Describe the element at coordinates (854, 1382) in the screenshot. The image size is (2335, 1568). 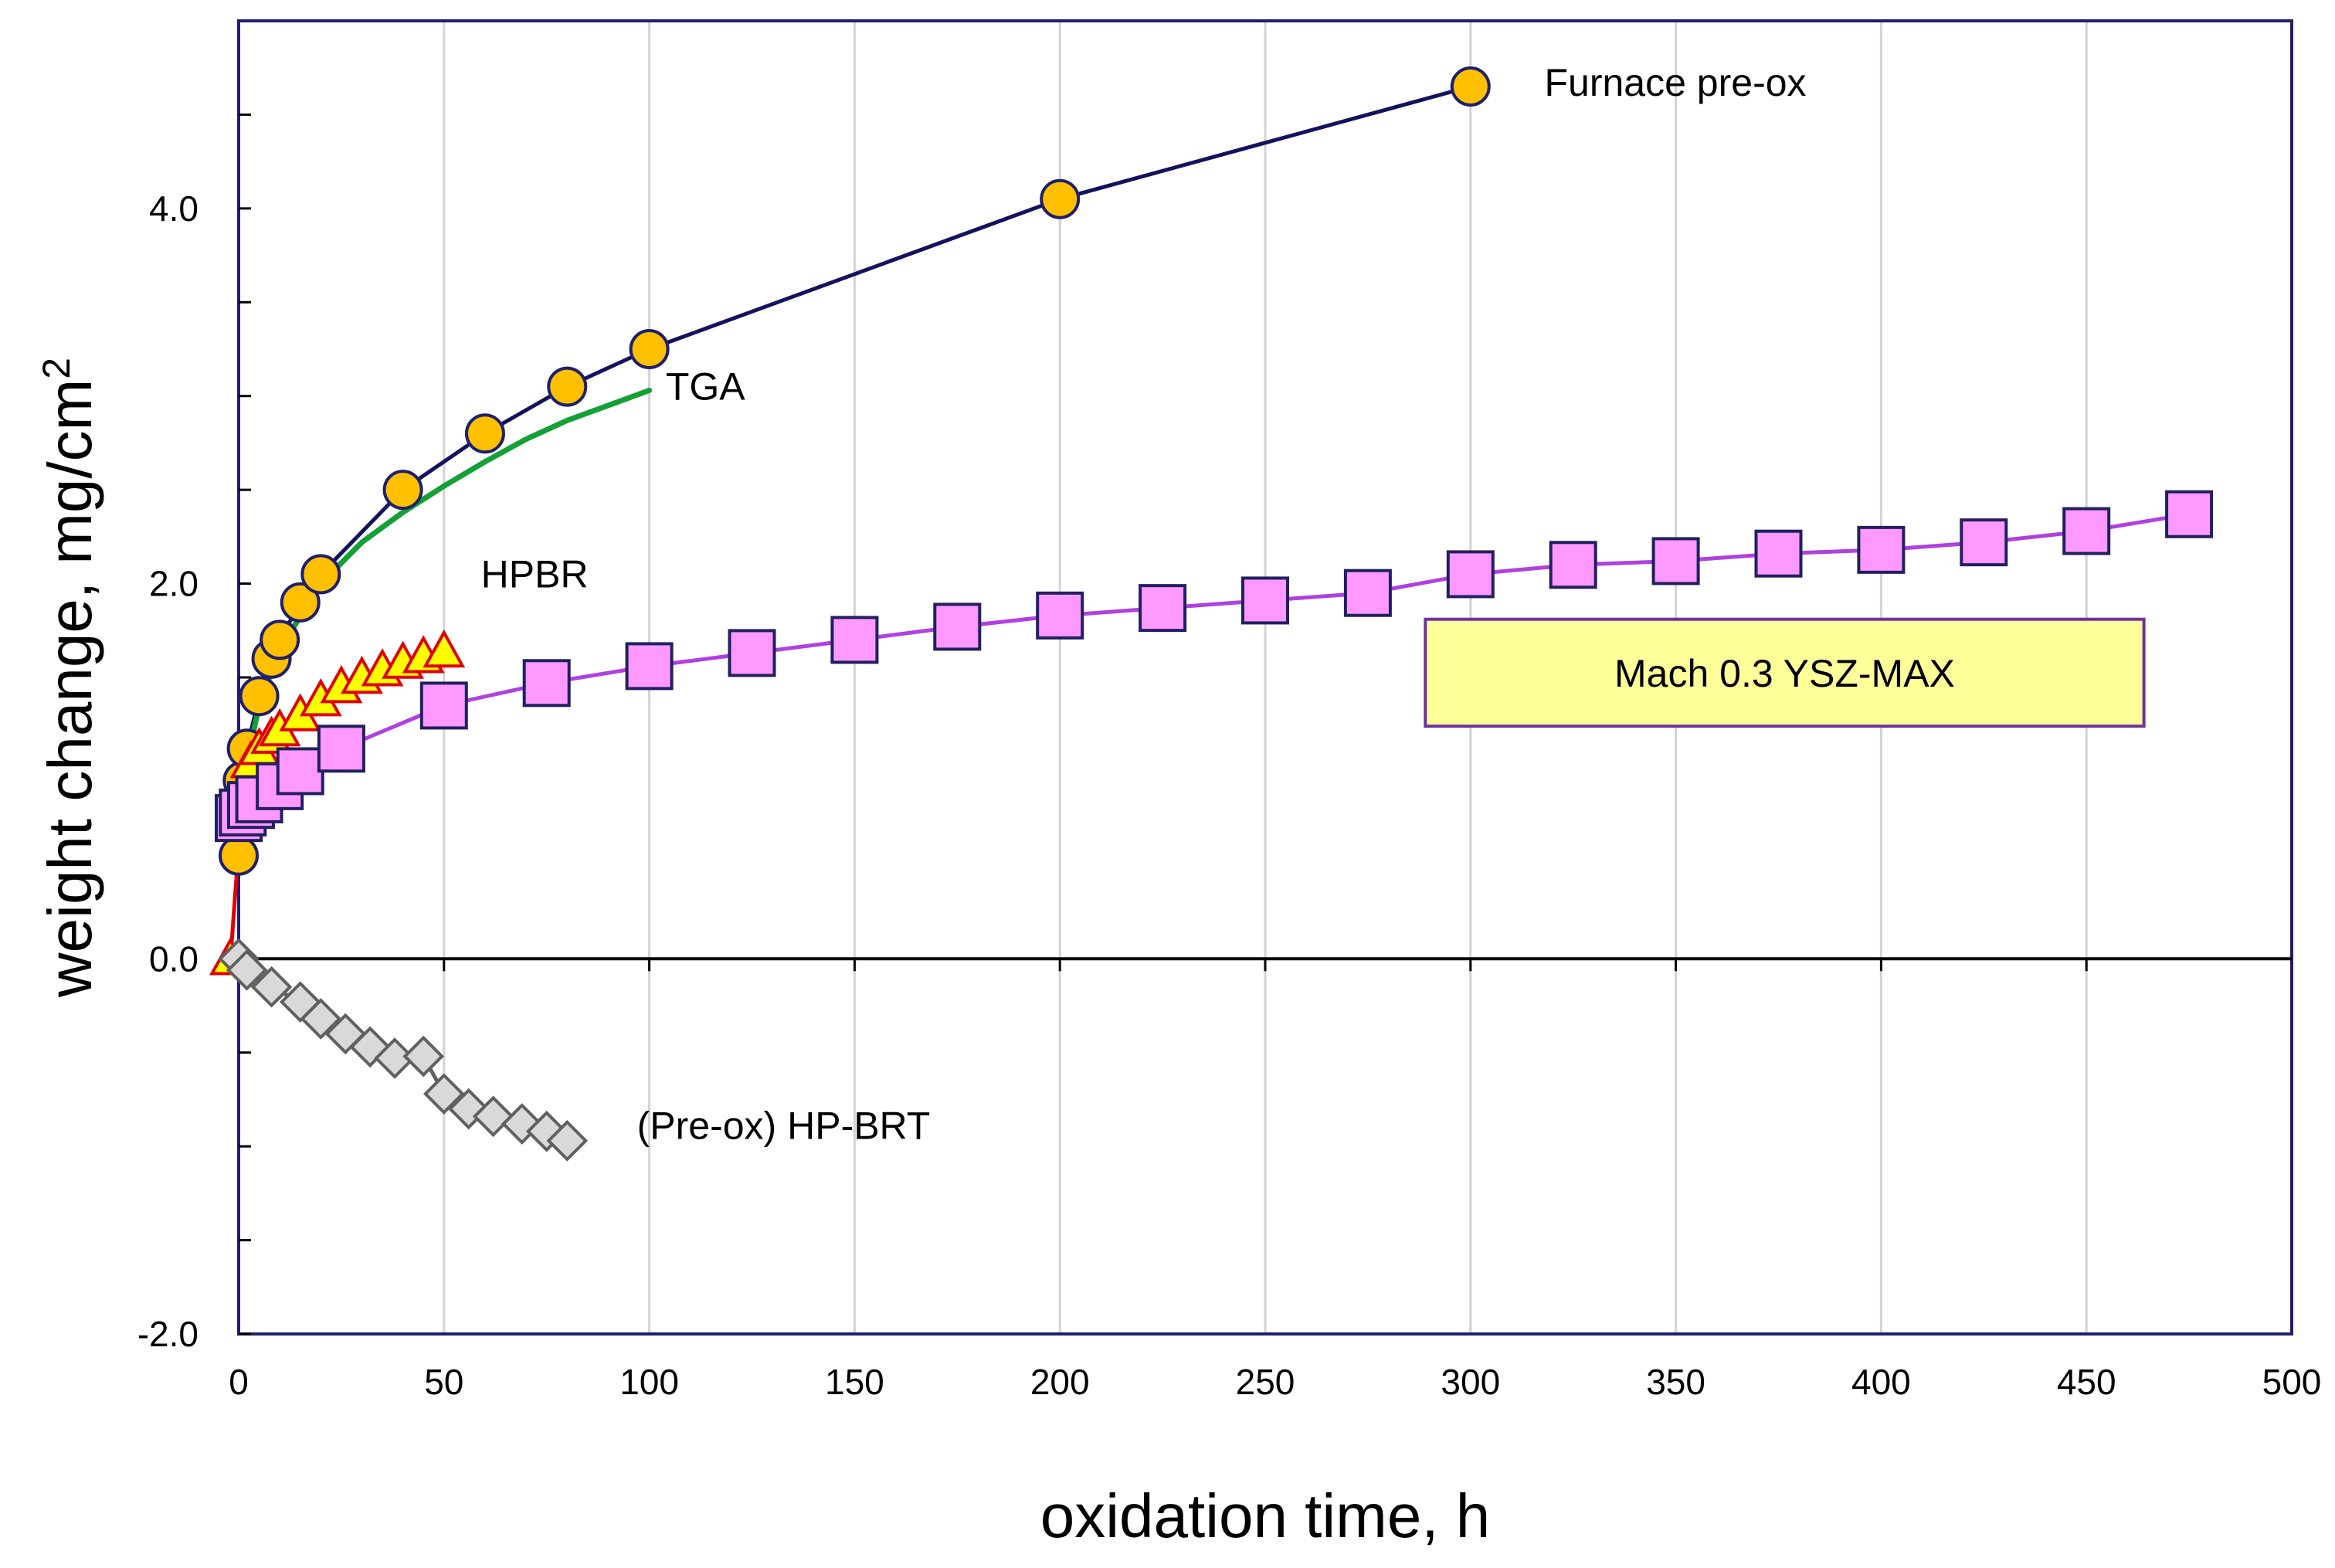
I see `x-tick-label-150: 150` at that location.